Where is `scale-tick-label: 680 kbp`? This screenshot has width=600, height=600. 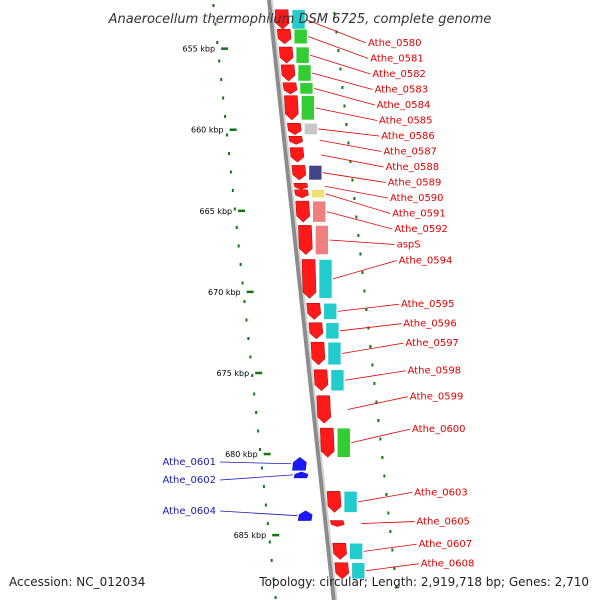 scale-tick-label: 680 kbp is located at coordinates (241, 454).